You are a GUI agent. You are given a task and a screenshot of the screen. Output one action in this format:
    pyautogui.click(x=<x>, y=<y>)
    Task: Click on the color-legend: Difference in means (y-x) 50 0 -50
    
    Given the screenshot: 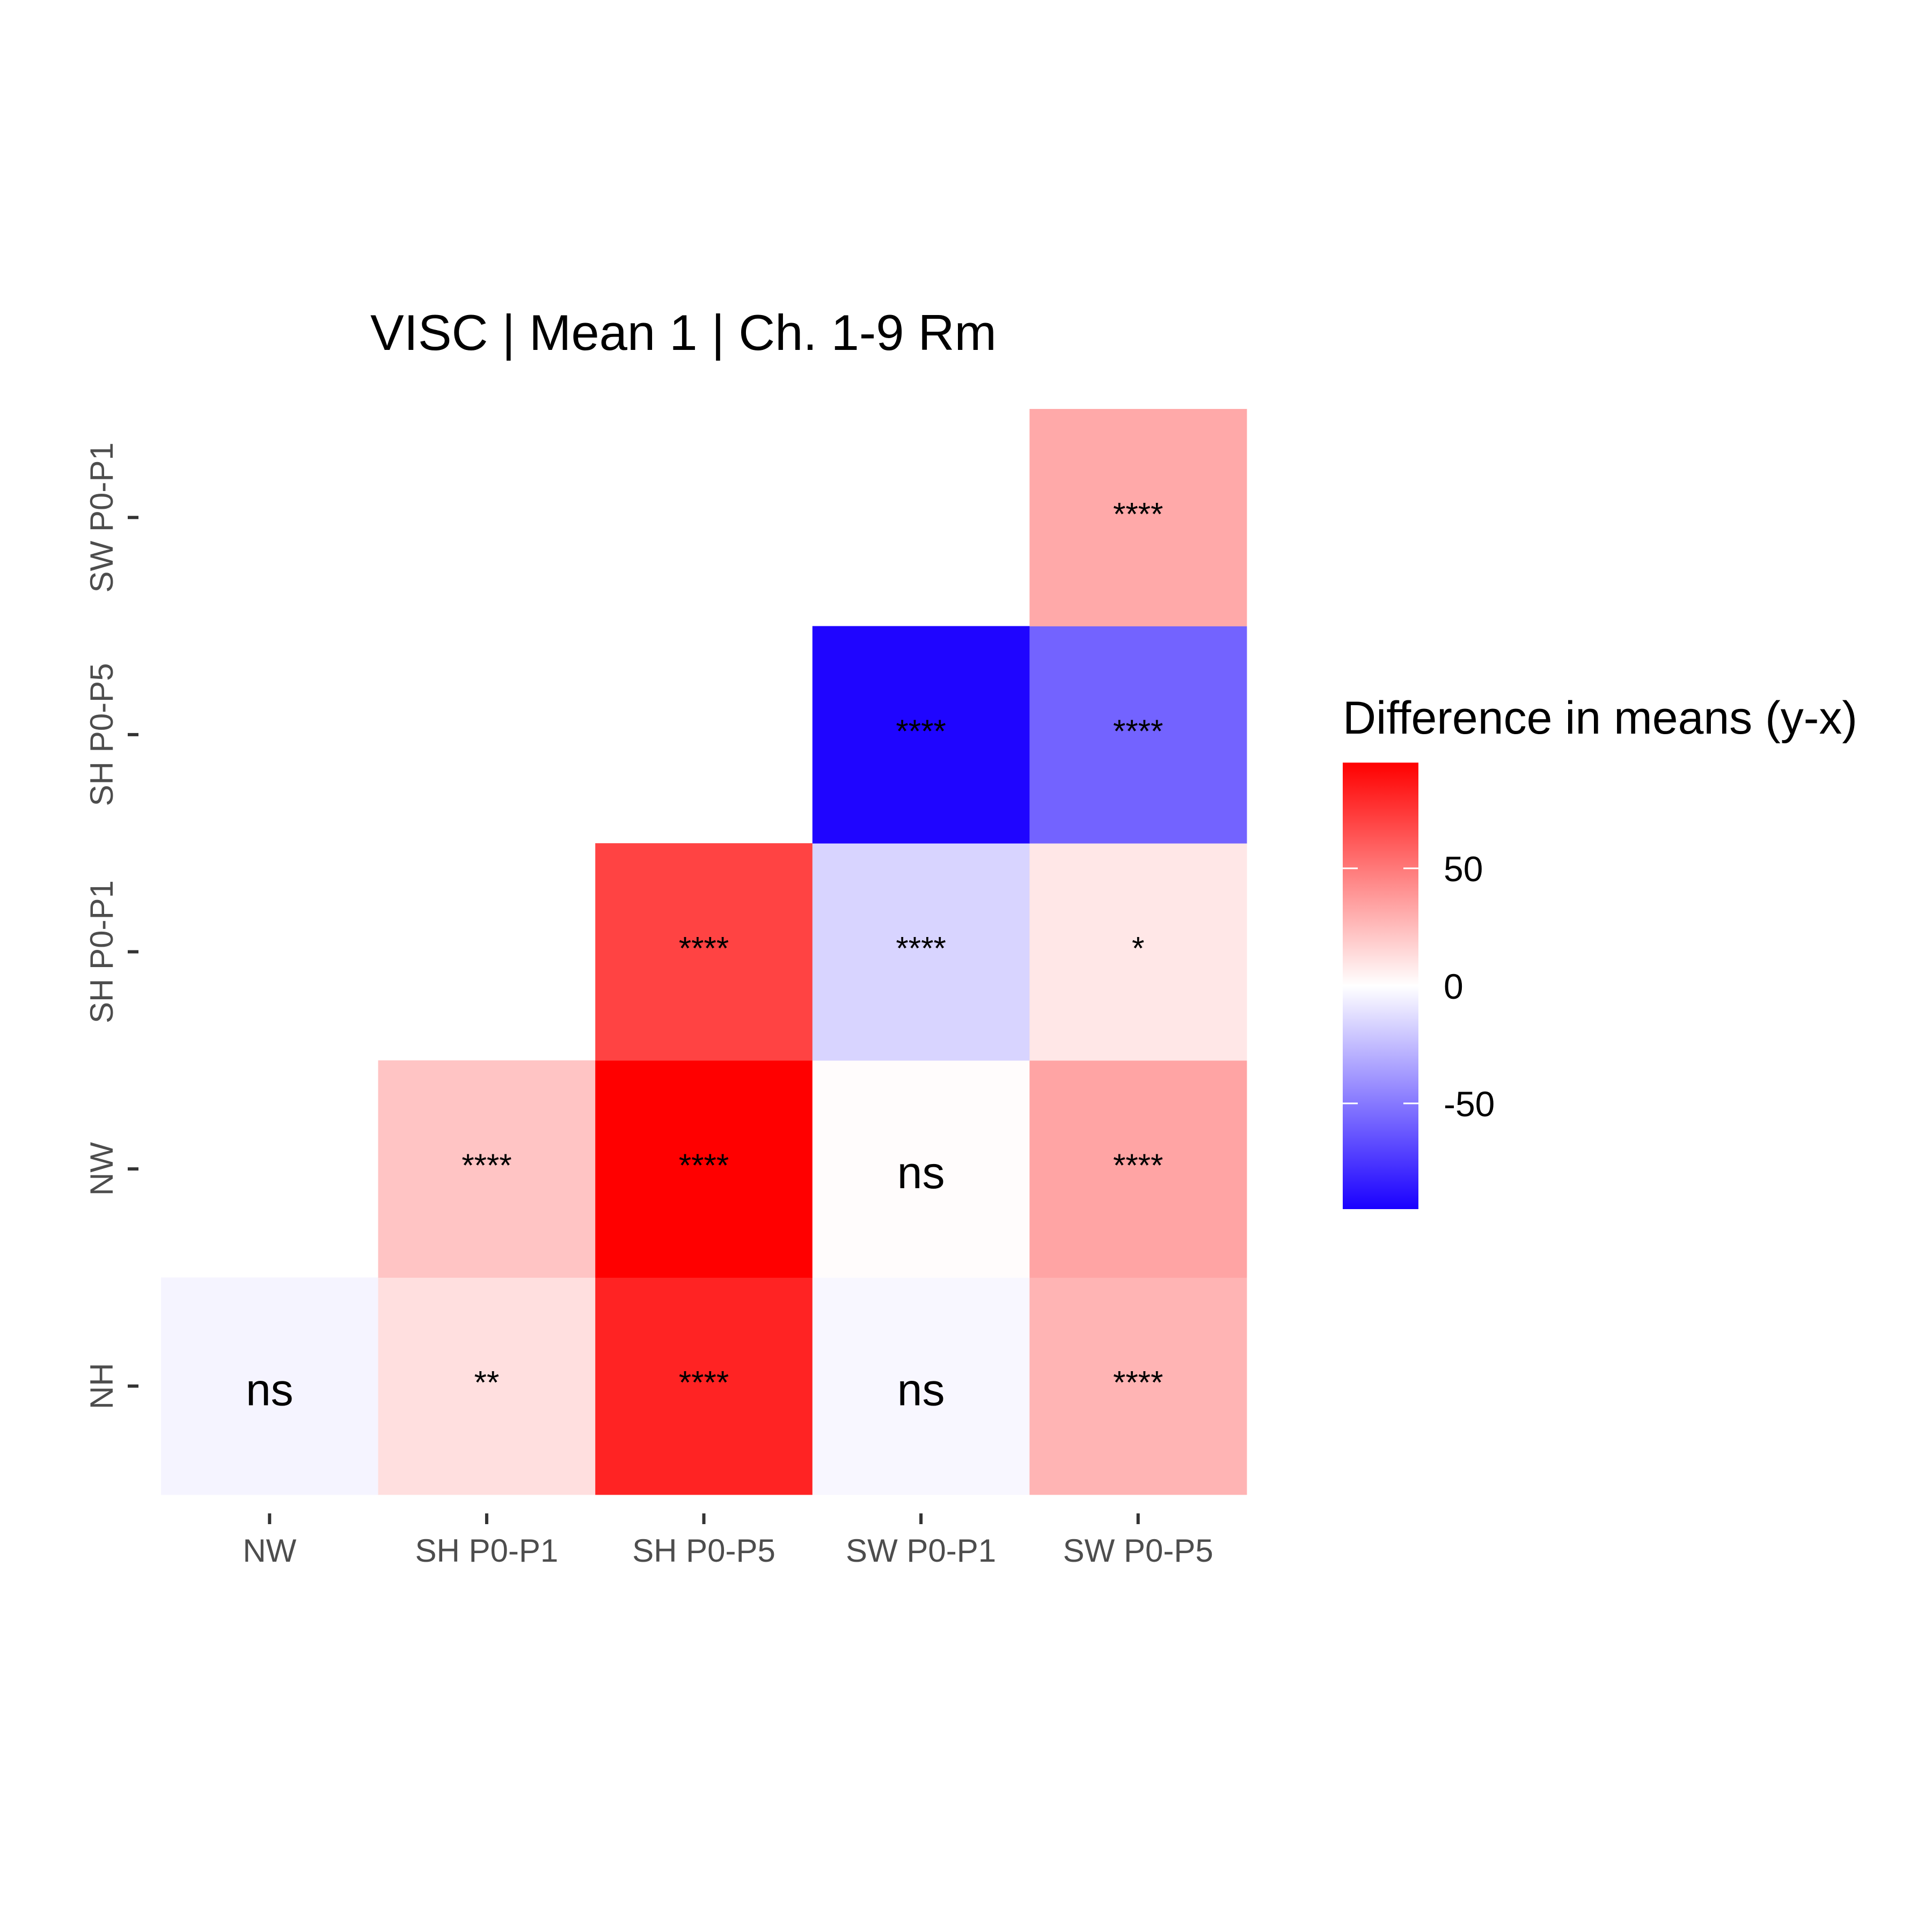 What is the action you would take?
    pyautogui.click(x=1600, y=950)
    